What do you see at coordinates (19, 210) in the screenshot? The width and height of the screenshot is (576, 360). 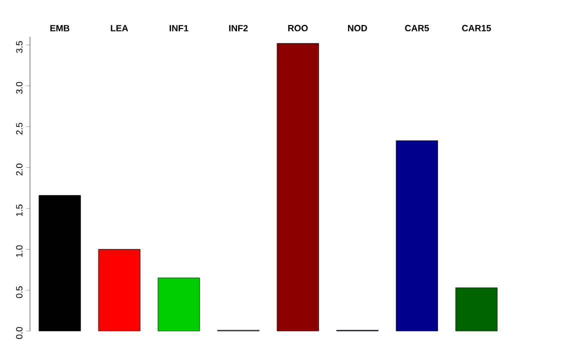 I see `y-tick-label: 1.5` at bounding box center [19, 210].